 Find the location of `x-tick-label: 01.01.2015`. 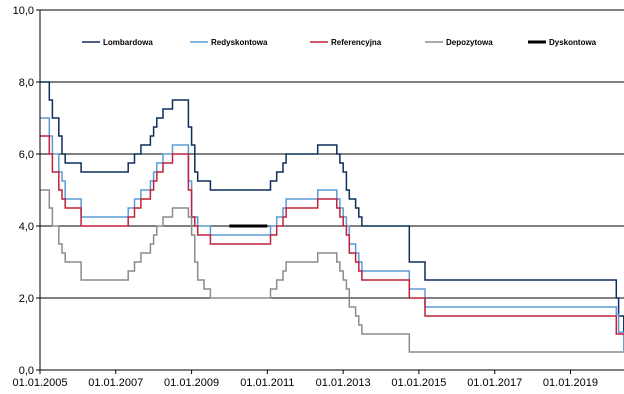

x-tick-label: 01.01.2015 is located at coordinates (418, 383).